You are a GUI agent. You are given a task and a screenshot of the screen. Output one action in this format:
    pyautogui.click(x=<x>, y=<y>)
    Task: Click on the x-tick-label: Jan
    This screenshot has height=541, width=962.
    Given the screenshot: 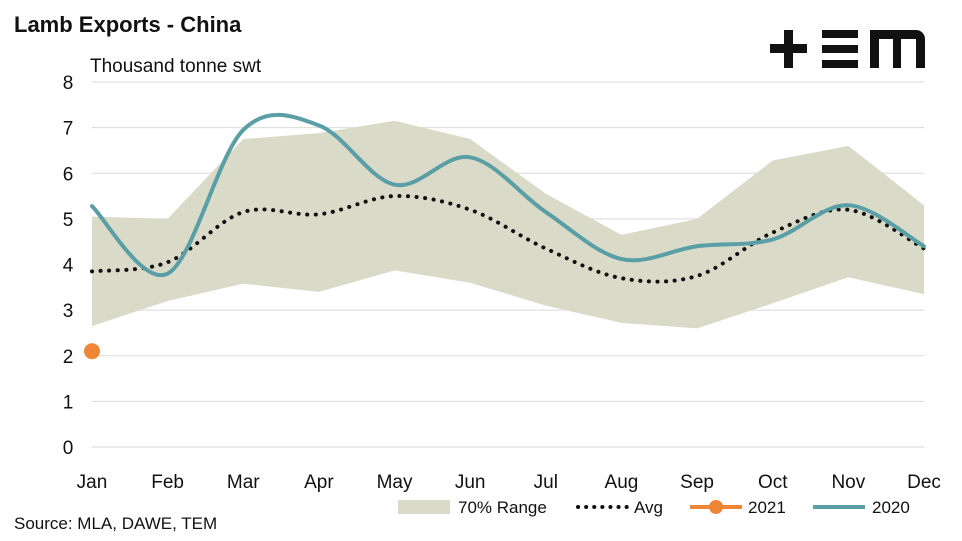 What is the action you would take?
    pyautogui.click(x=92, y=482)
    